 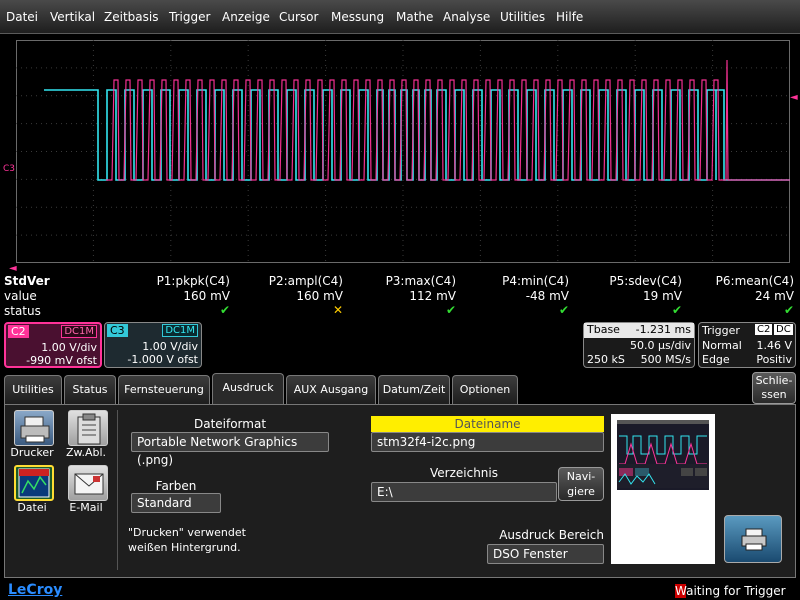 What do you see at coordinates (639, 330) in the screenshot?
I see `timebase-header` at bounding box center [639, 330].